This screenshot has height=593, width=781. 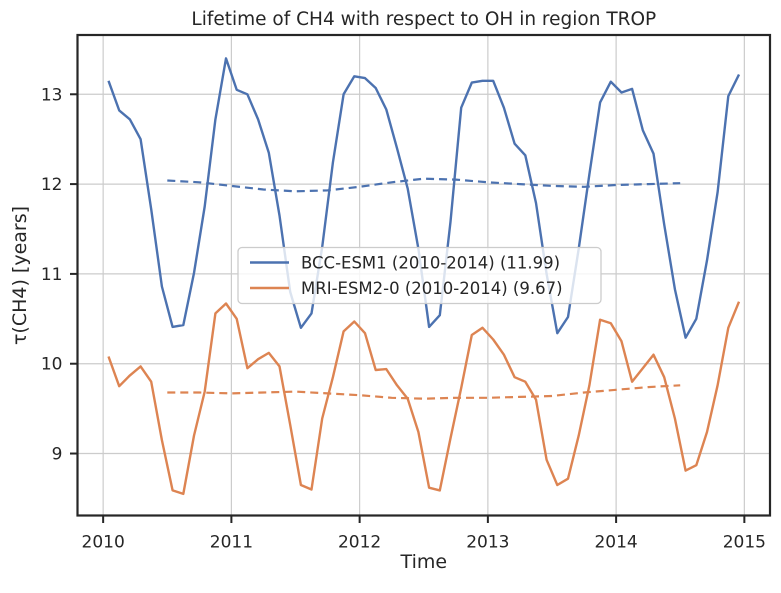 What do you see at coordinates (744, 543) in the screenshot?
I see `x-tick-label: 2015` at bounding box center [744, 543].